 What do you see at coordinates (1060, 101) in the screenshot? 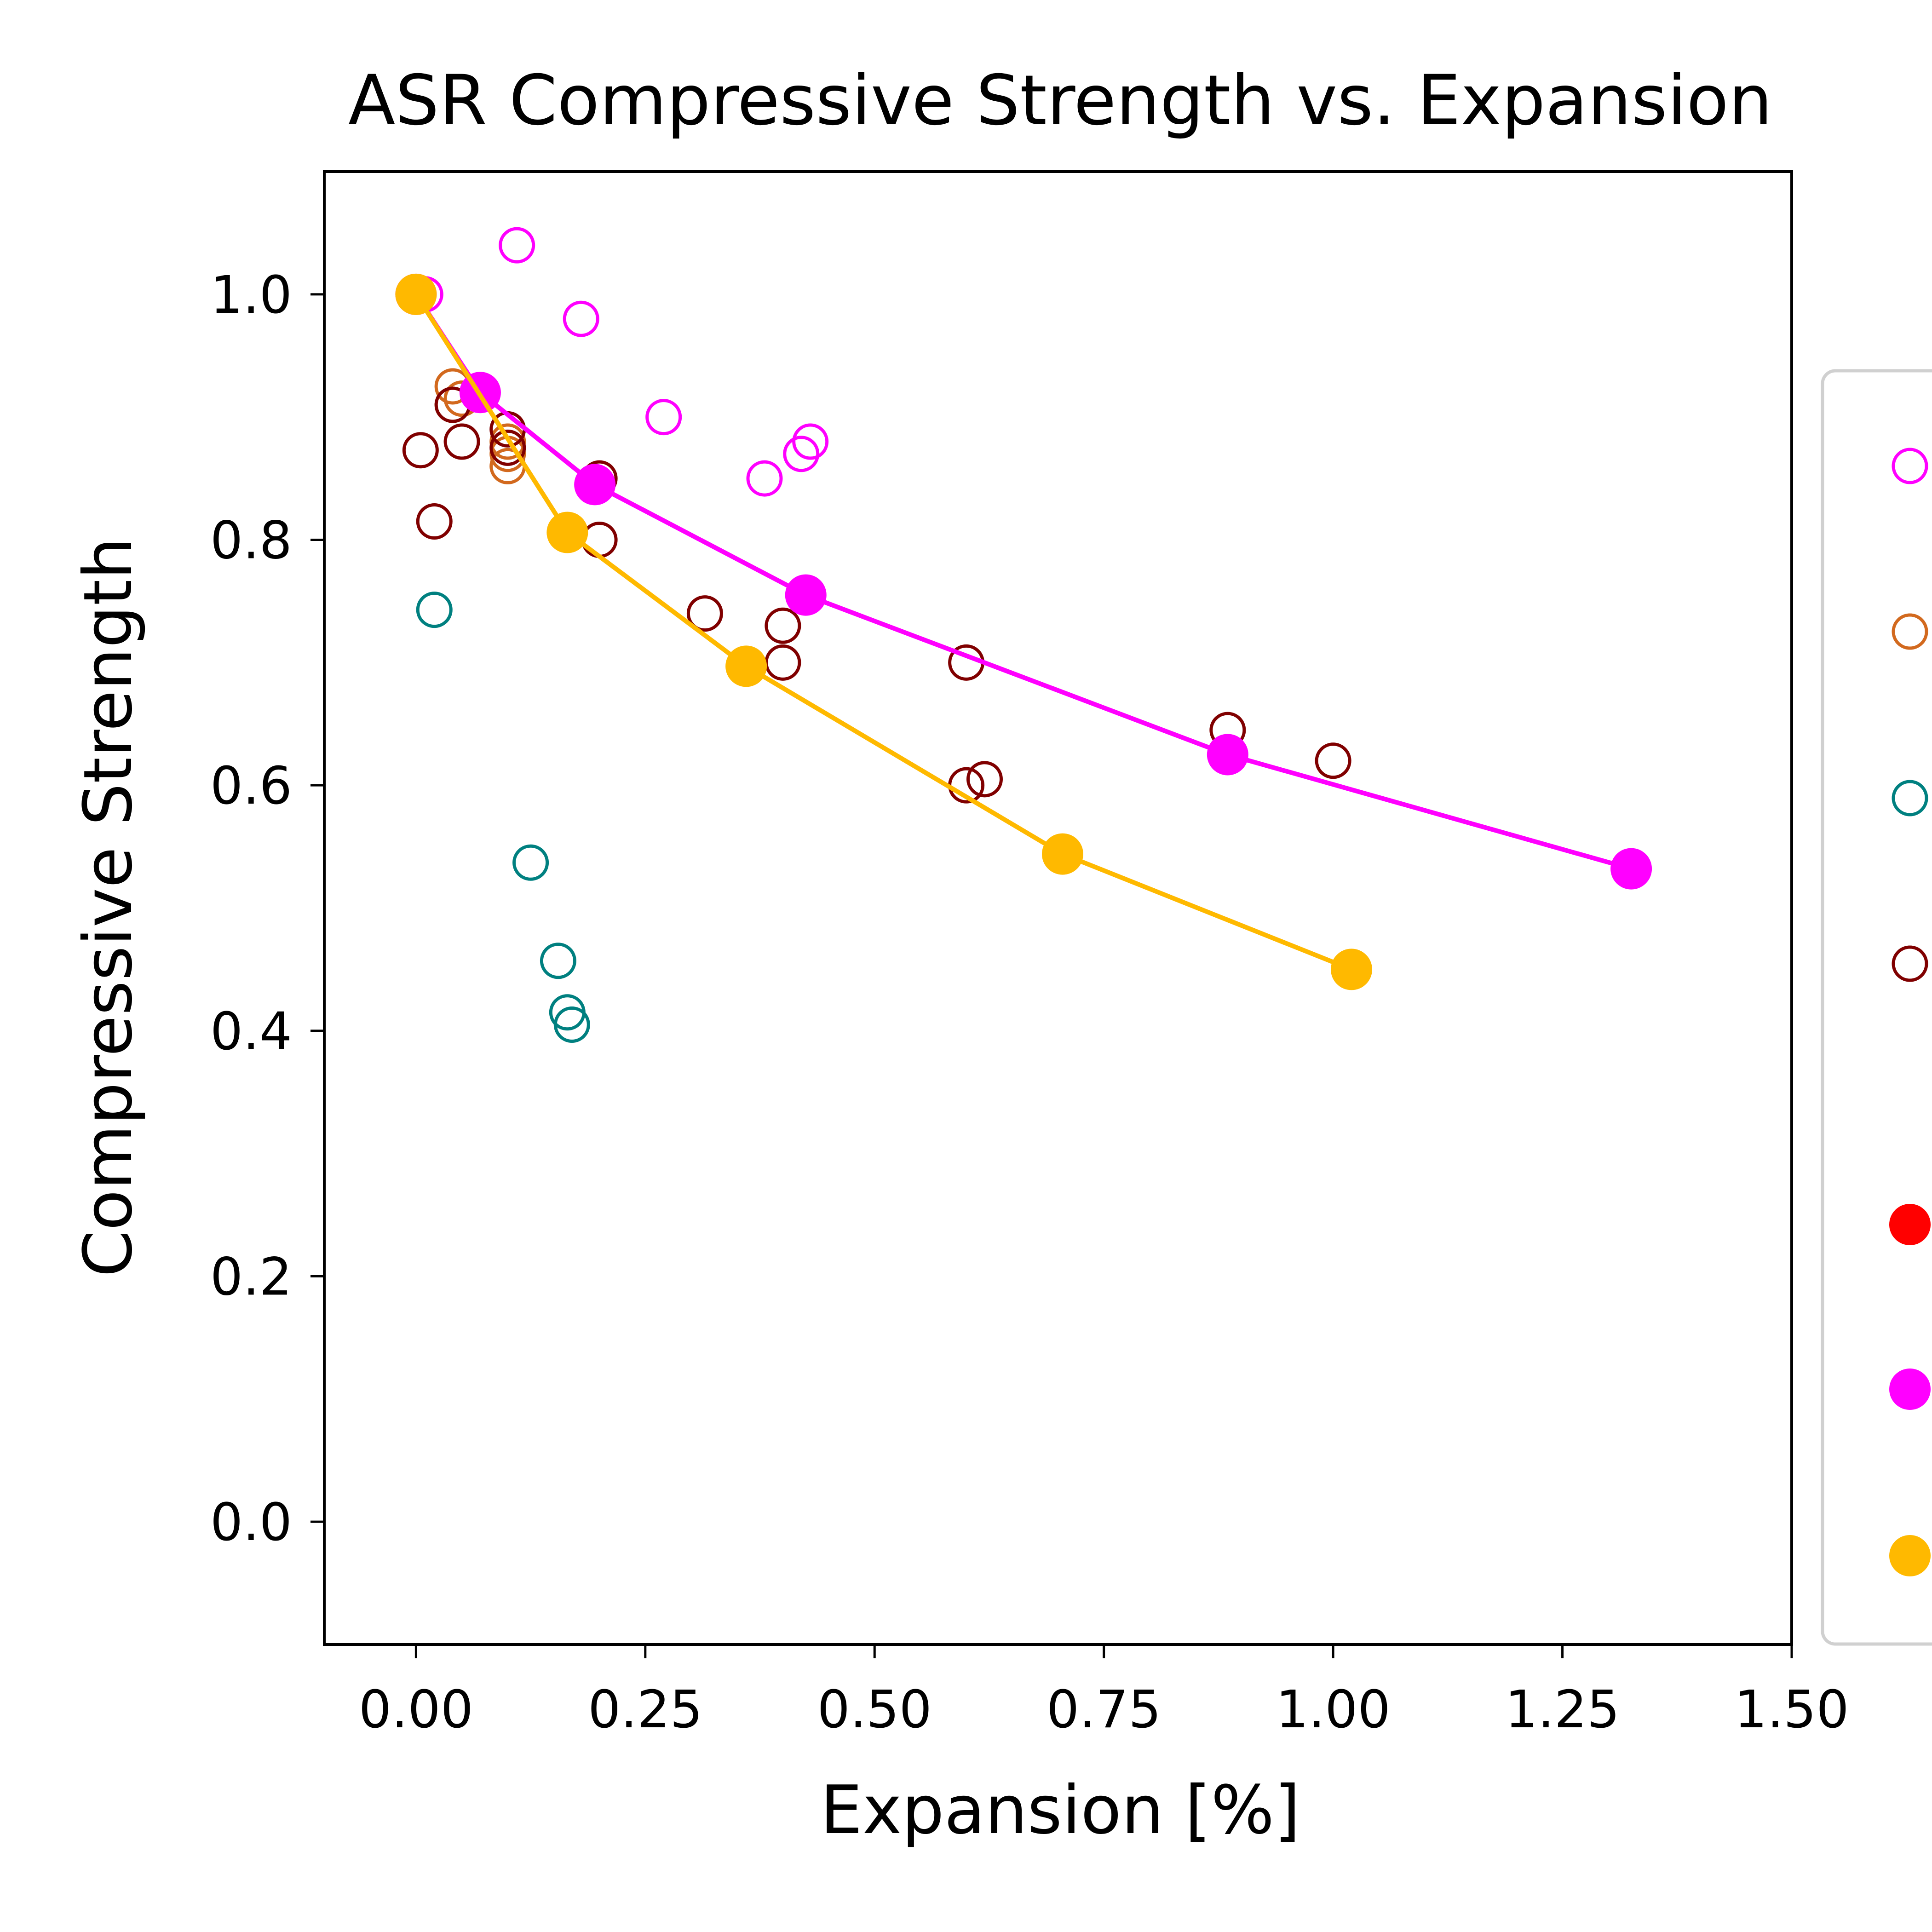
I see `chart-title: ASR Compressive Strength vs. Expansion` at bounding box center [1060, 101].